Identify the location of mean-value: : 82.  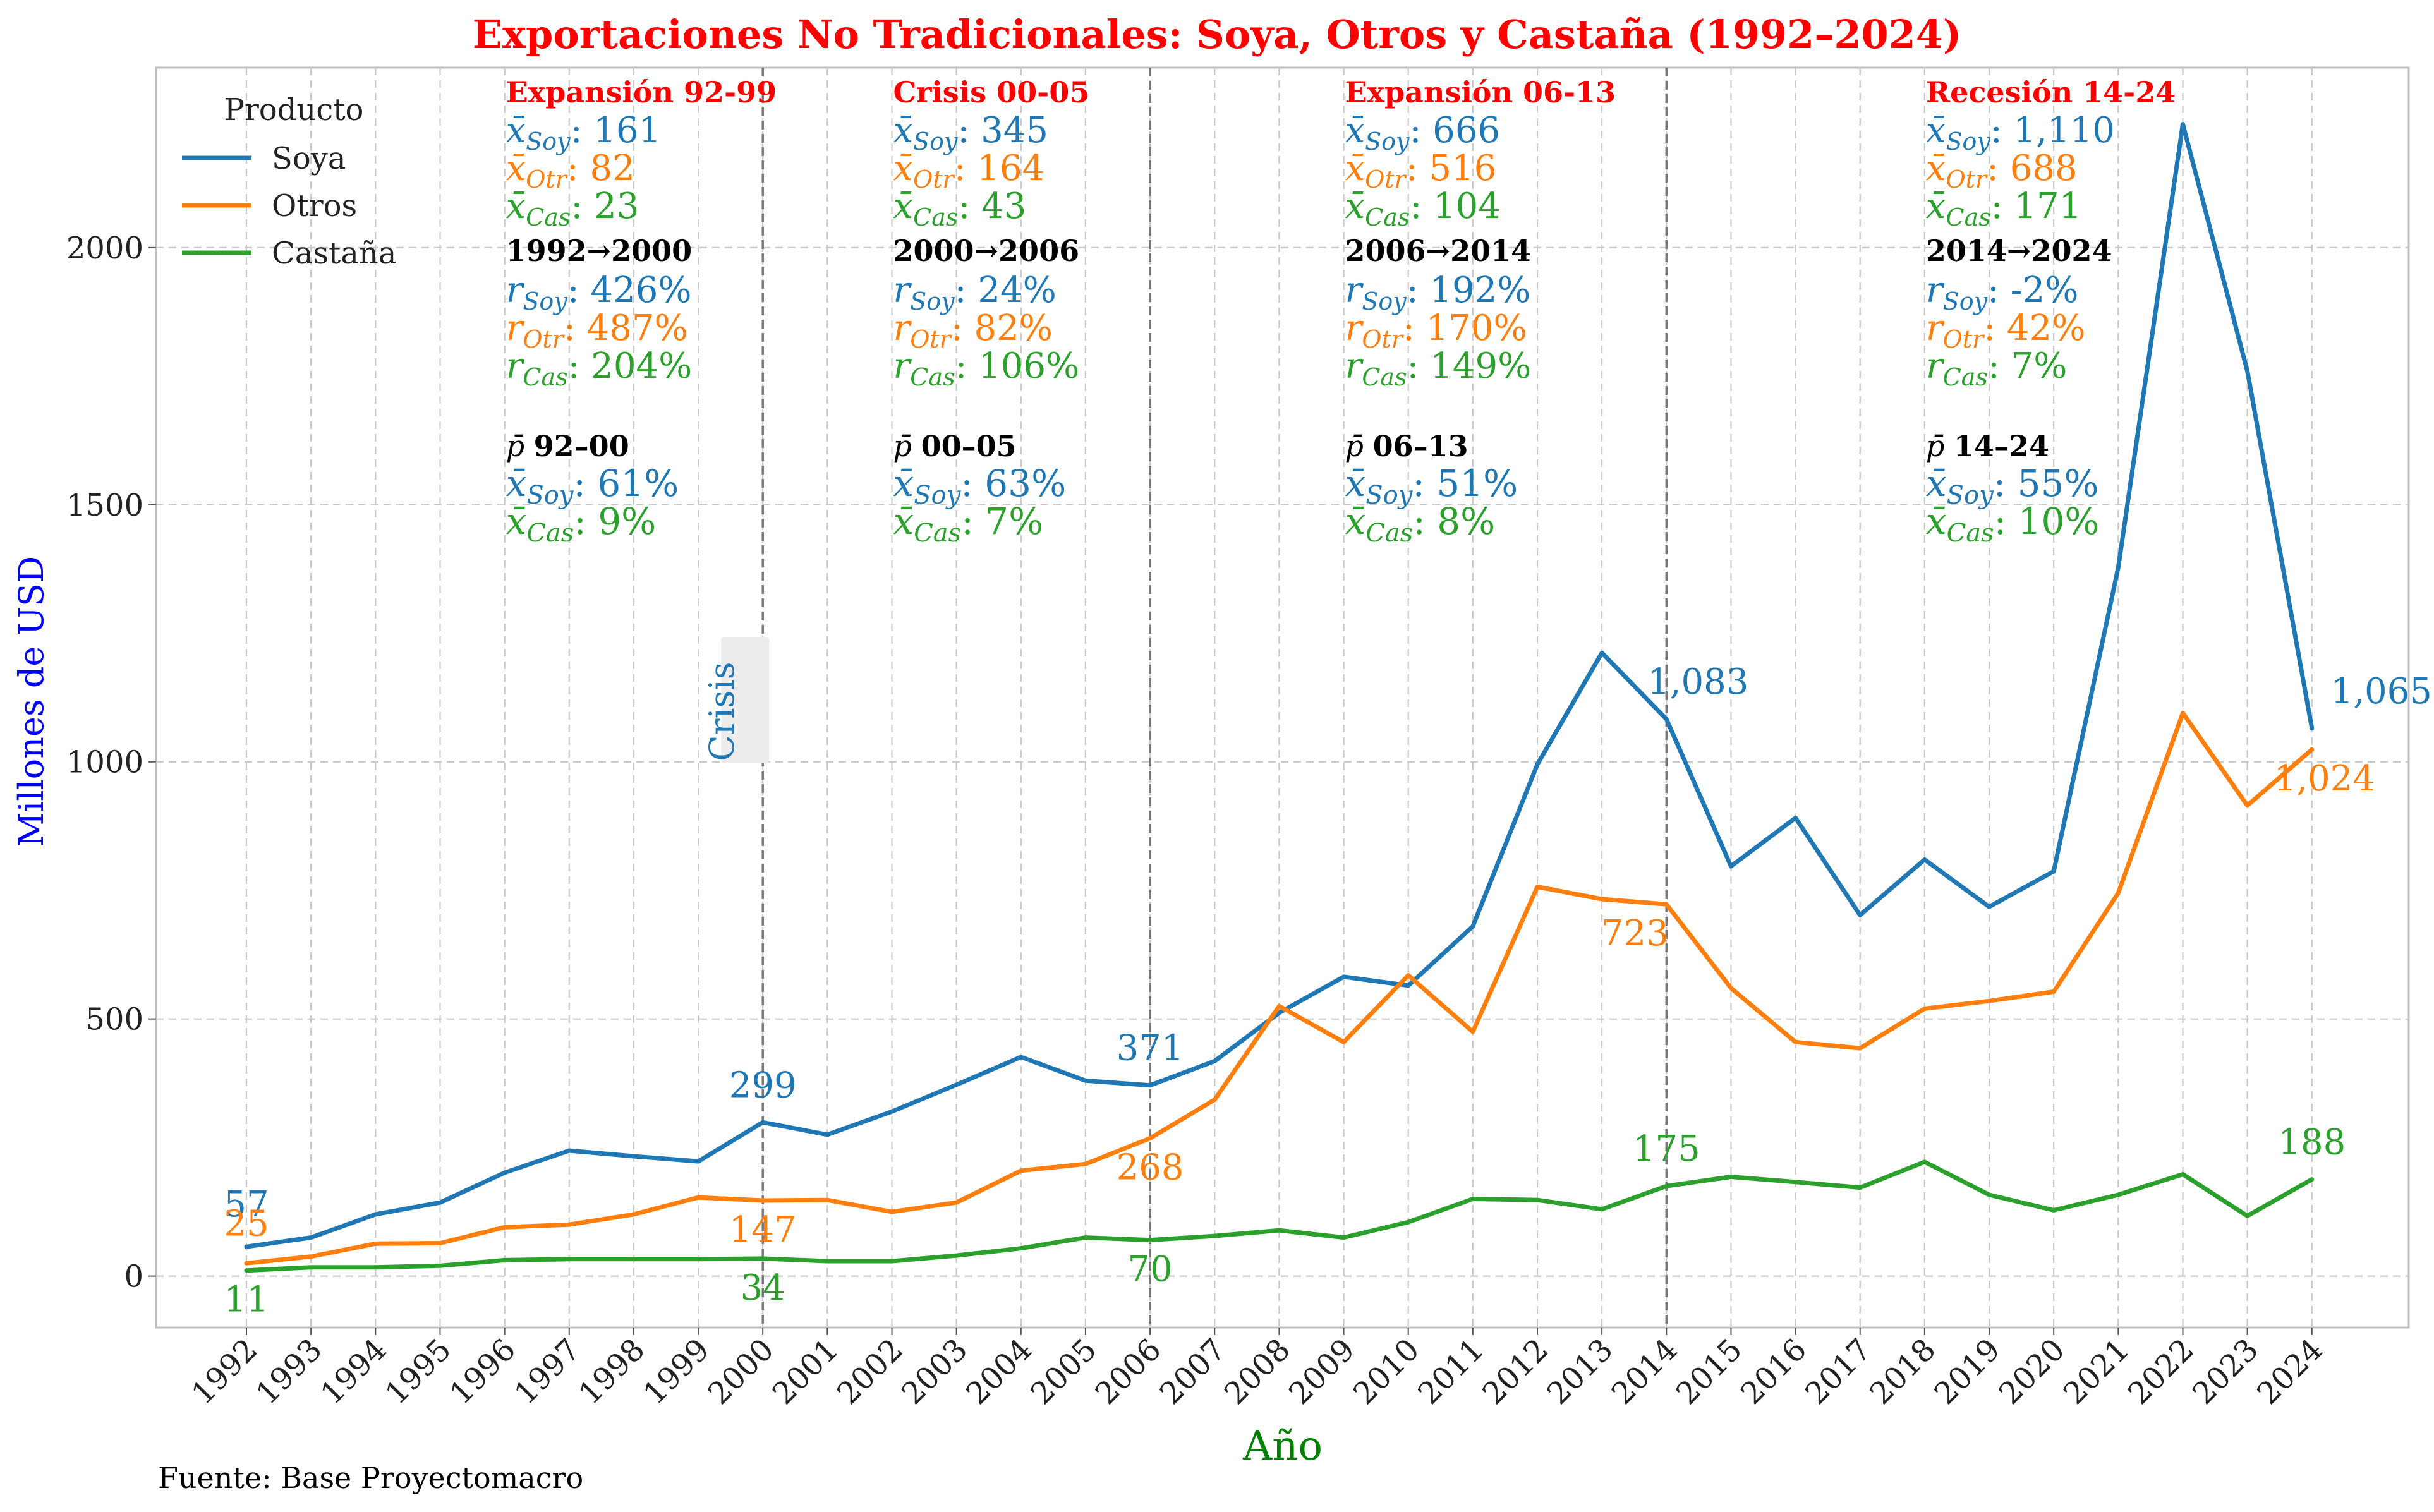
(601, 168).